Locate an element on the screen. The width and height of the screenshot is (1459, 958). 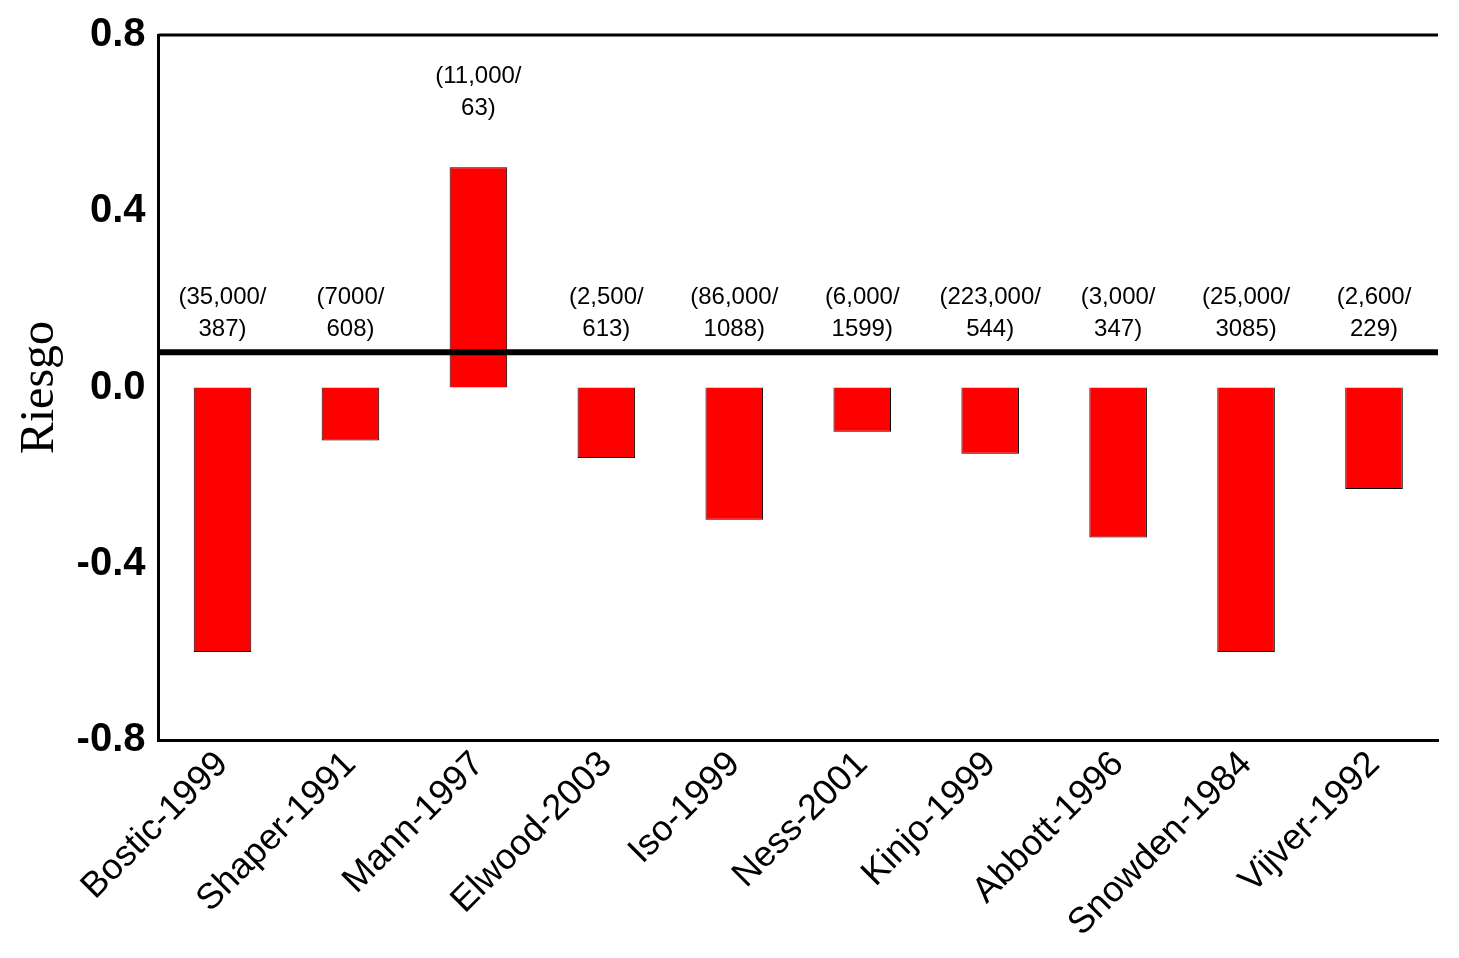
y-tick-label: -0.4 is located at coordinates (111, 560).